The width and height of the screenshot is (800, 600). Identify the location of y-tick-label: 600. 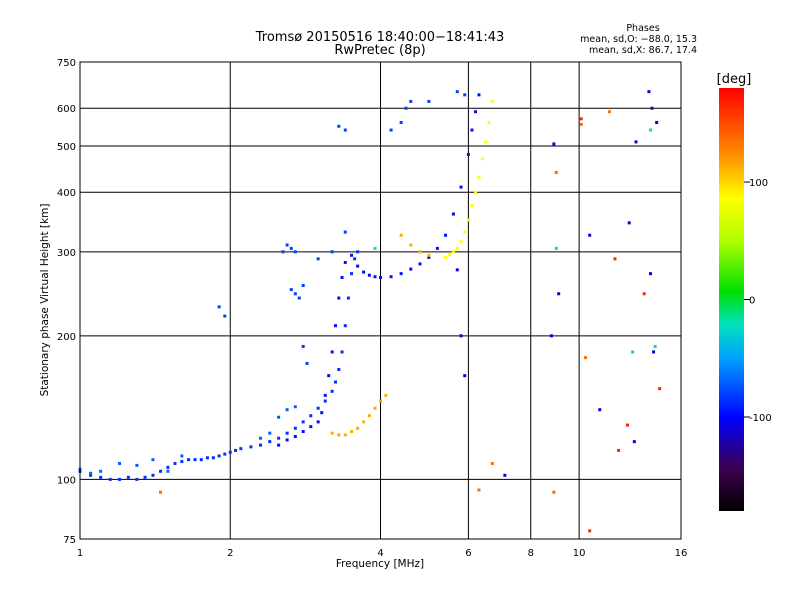
(66, 109).